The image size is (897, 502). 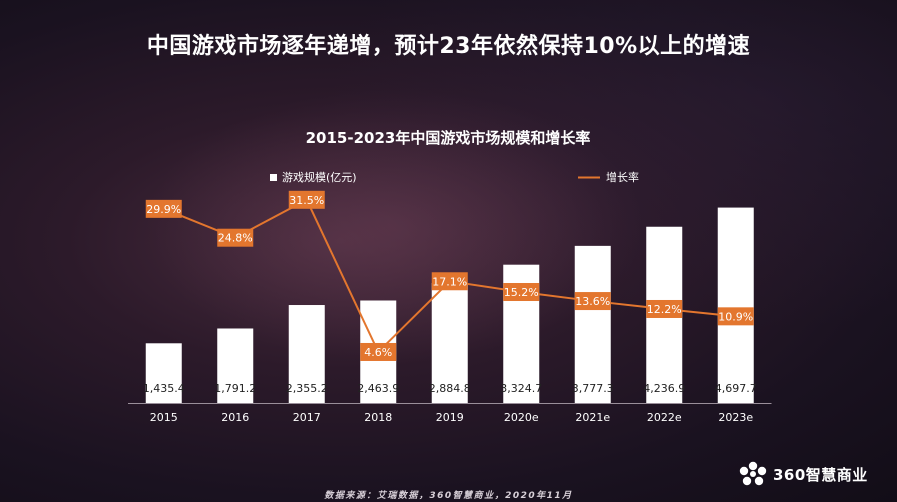 I want to click on bar-value-label-2016: 1,791.2, so click(x=235, y=388).